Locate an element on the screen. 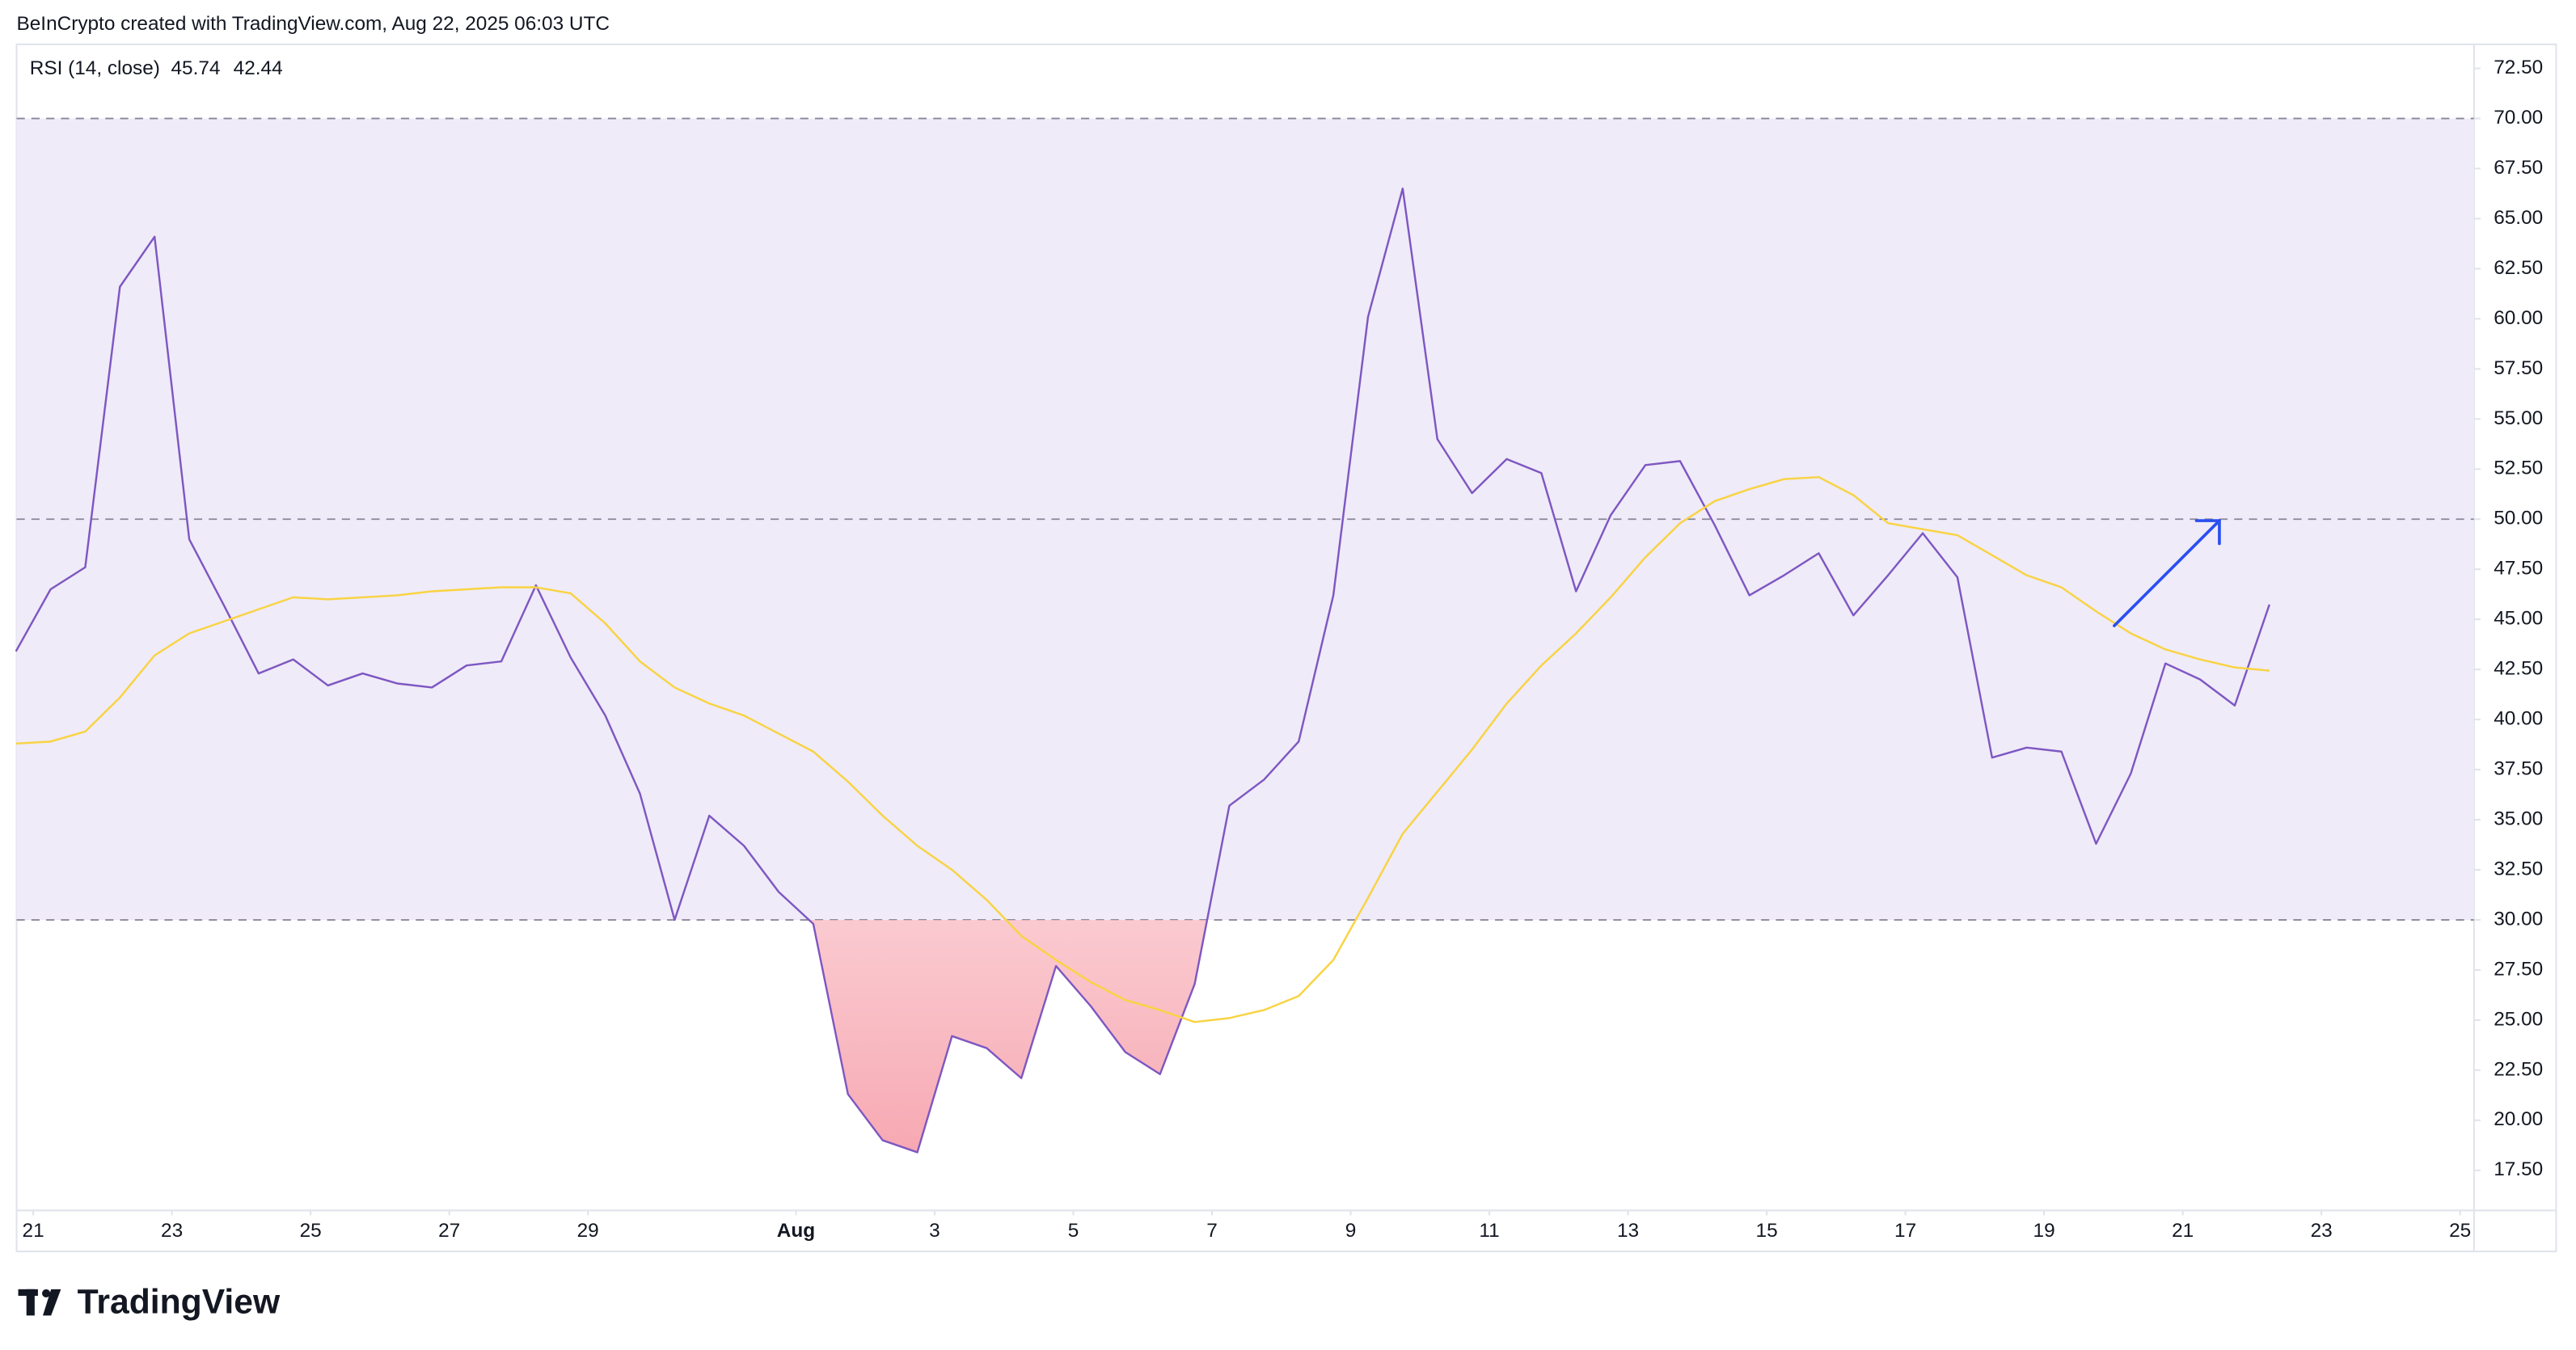 The image size is (2576, 1350). legend-title: RSI (14, close) is located at coordinates (95, 68).